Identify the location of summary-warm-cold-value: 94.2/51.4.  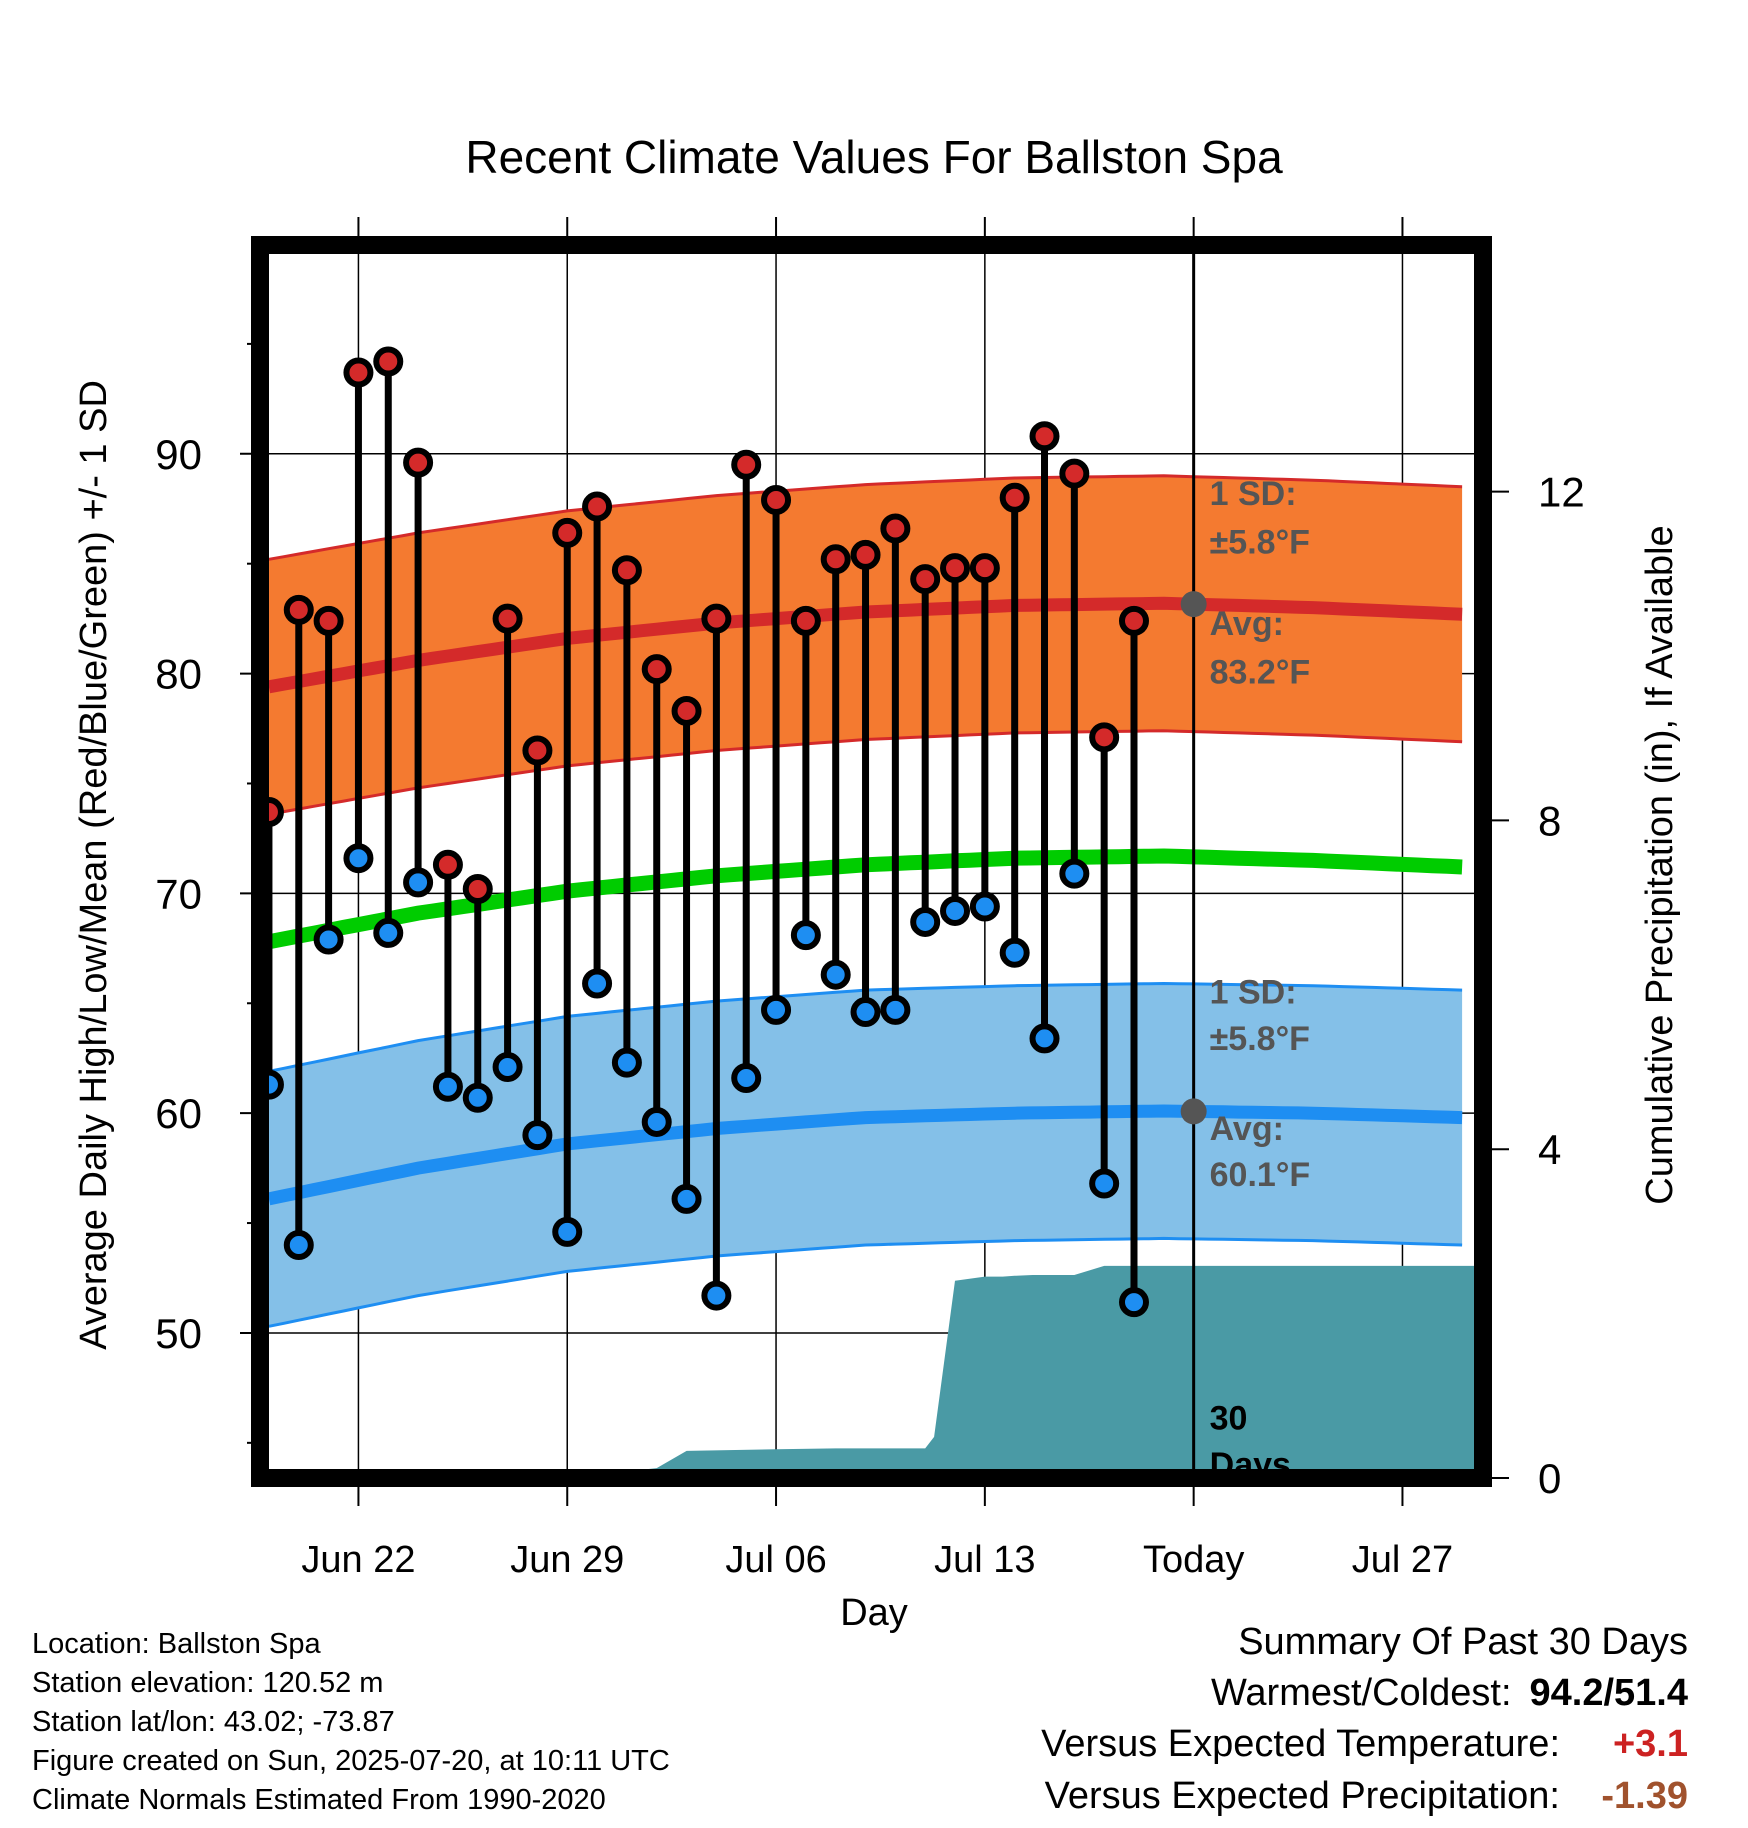
(1608, 1693).